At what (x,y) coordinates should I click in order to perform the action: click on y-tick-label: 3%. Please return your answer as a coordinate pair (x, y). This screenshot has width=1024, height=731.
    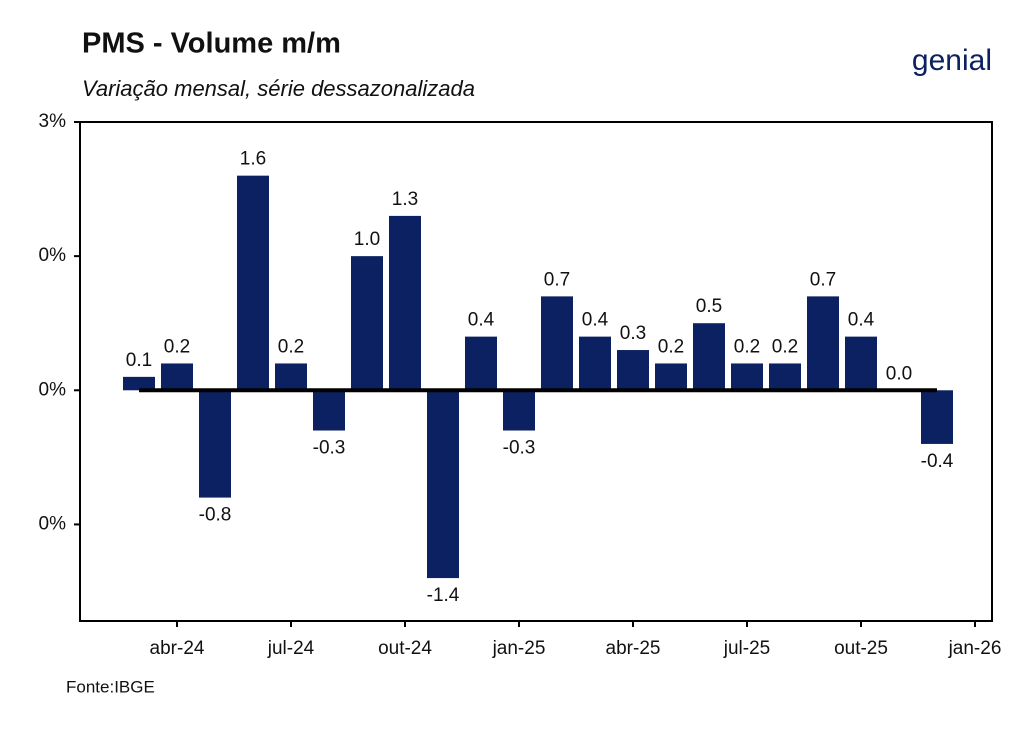
    Looking at the image, I should click on (53, 121).